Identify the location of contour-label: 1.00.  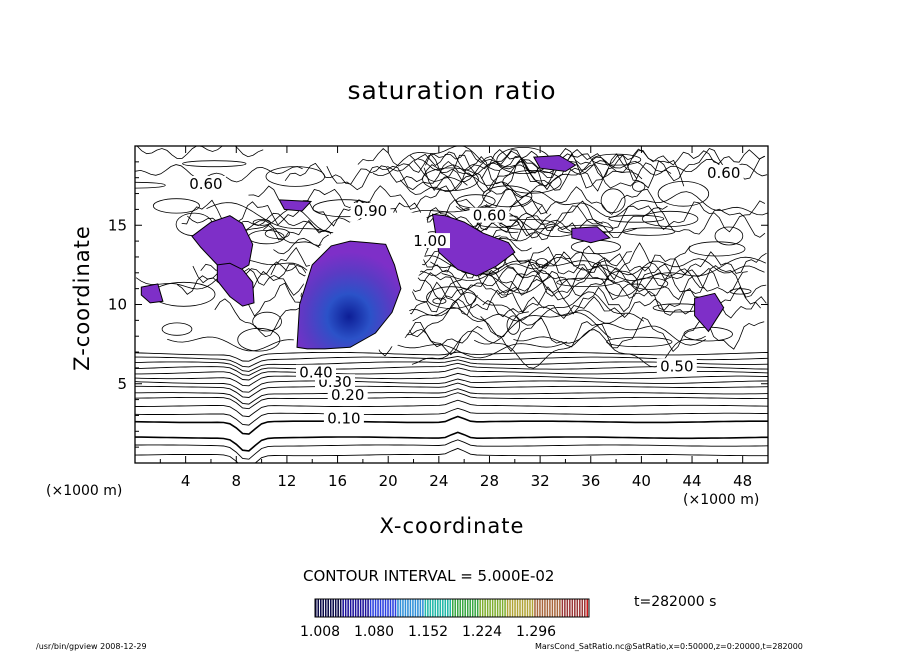
(429, 241).